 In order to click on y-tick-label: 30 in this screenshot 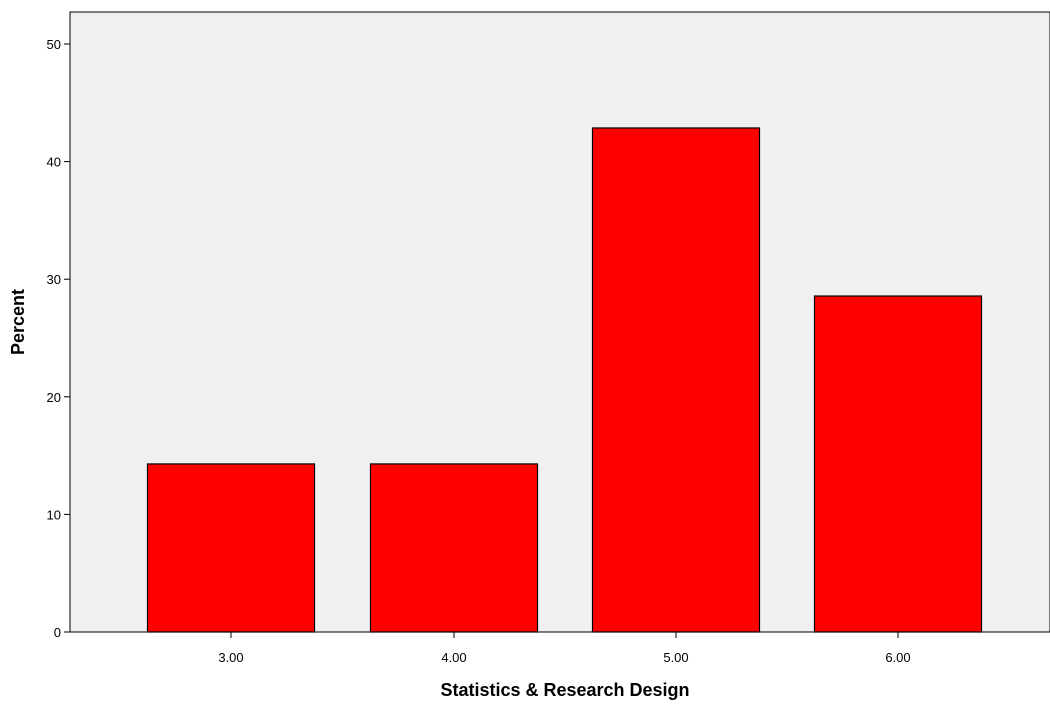, I will do `click(54, 279)`.